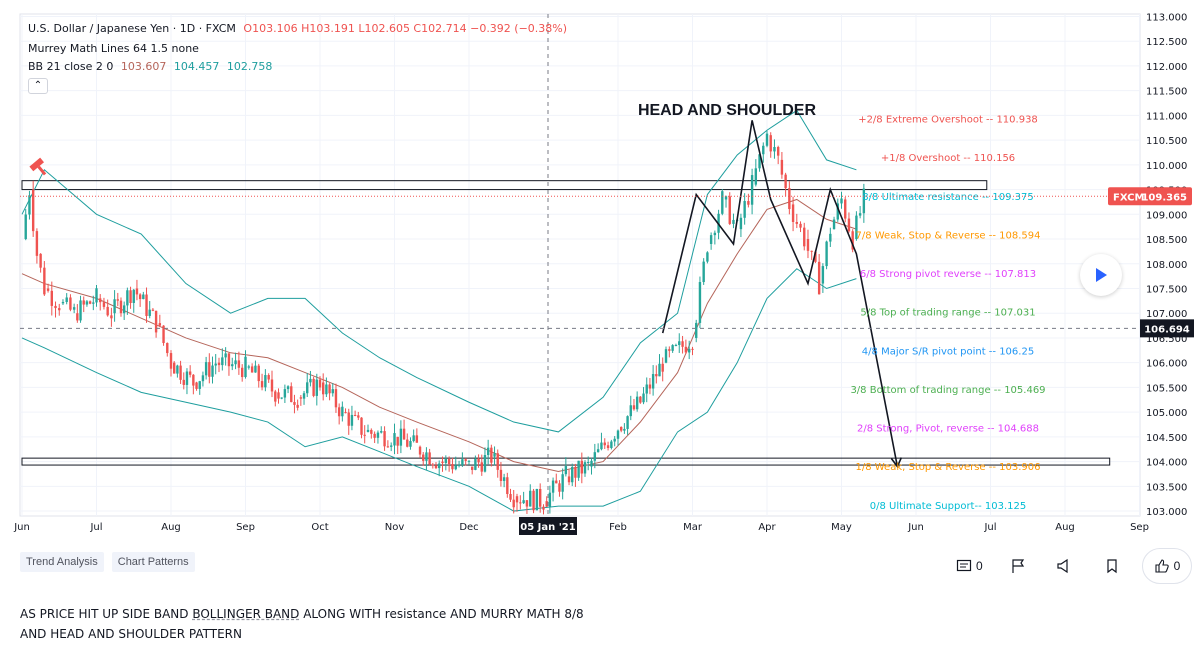 The image size is (1200, 646). What do you see at coordinates (947, 467) in the screenshot?
I see `murrey-level-label: 1/8 Weak, Stop & Reverse -- 103.906` at bounding box center [947, 467].